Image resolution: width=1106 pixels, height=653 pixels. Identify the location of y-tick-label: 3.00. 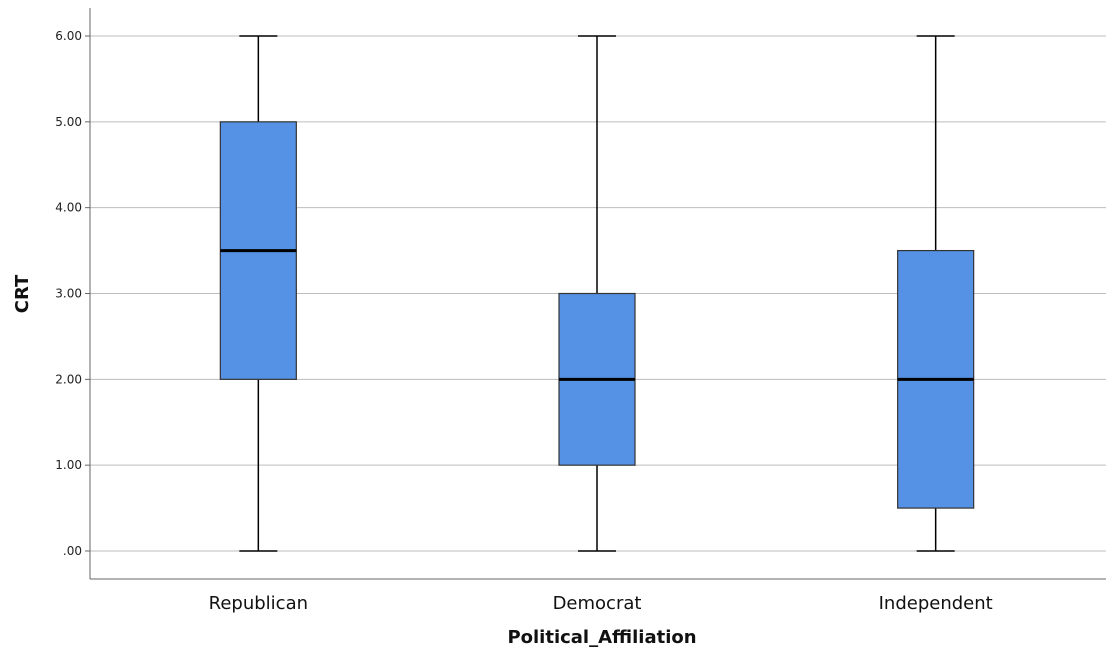
(68, 294).